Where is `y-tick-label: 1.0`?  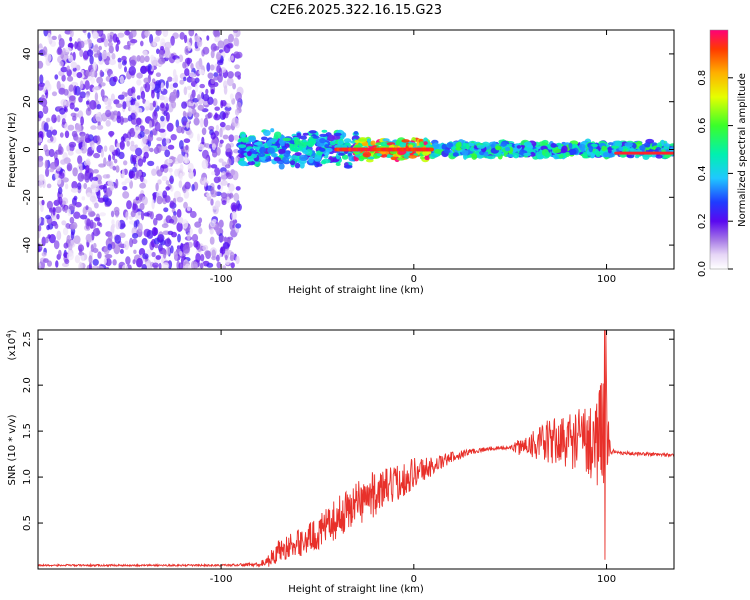 y-tick-label: 1.0 is located at coordinates (27, 477).